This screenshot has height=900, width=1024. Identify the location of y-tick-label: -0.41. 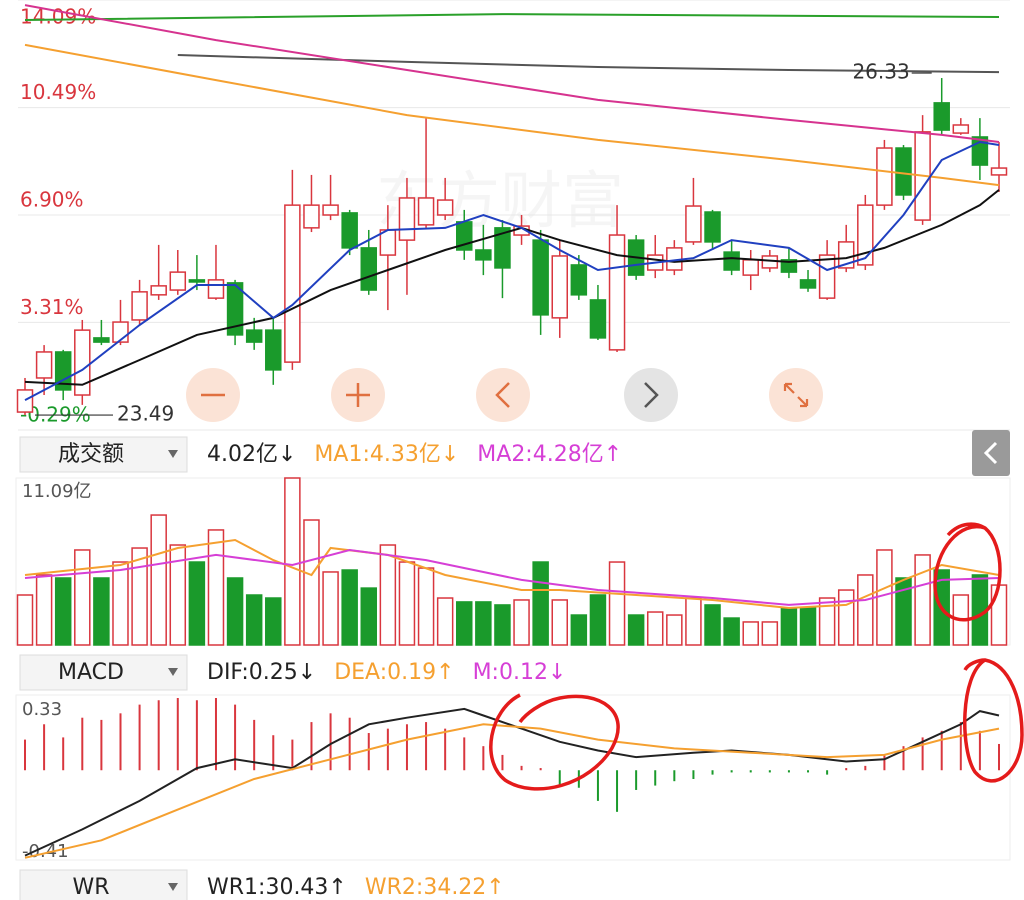
(45, 851).